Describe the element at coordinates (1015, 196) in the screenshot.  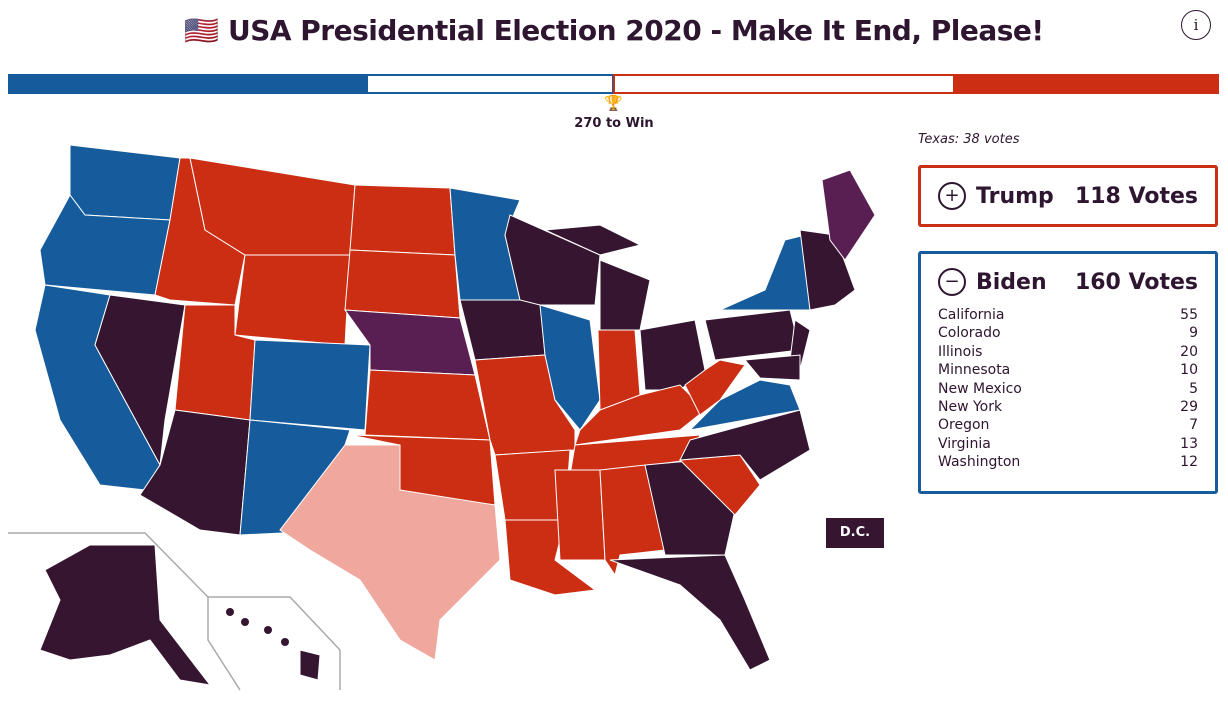
I see `candidate-name: Trump` at that location.